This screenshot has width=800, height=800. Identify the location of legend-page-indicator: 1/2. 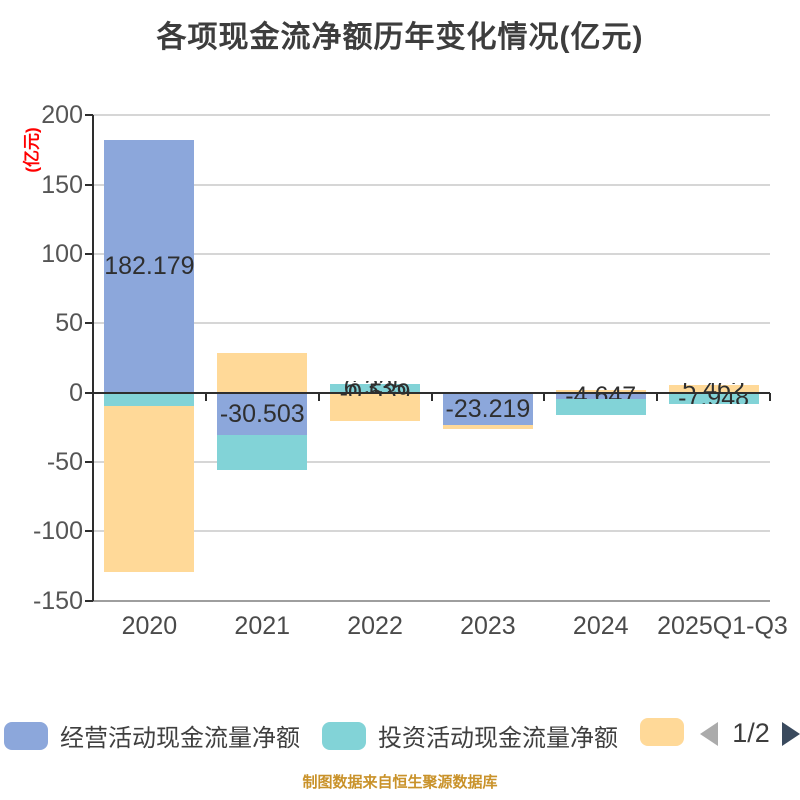
(751, 733).